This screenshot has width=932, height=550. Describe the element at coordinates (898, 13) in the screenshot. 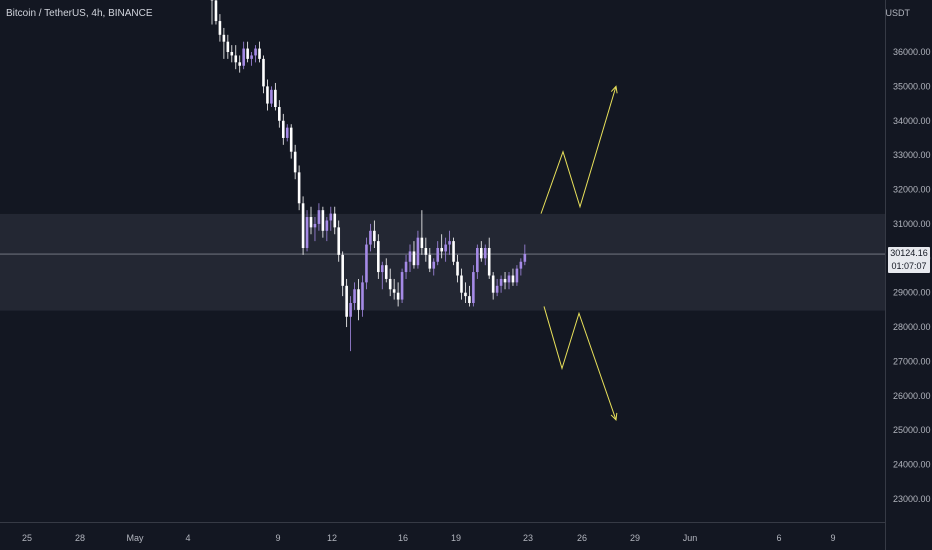

I see `currency-label: USDT` at that location.